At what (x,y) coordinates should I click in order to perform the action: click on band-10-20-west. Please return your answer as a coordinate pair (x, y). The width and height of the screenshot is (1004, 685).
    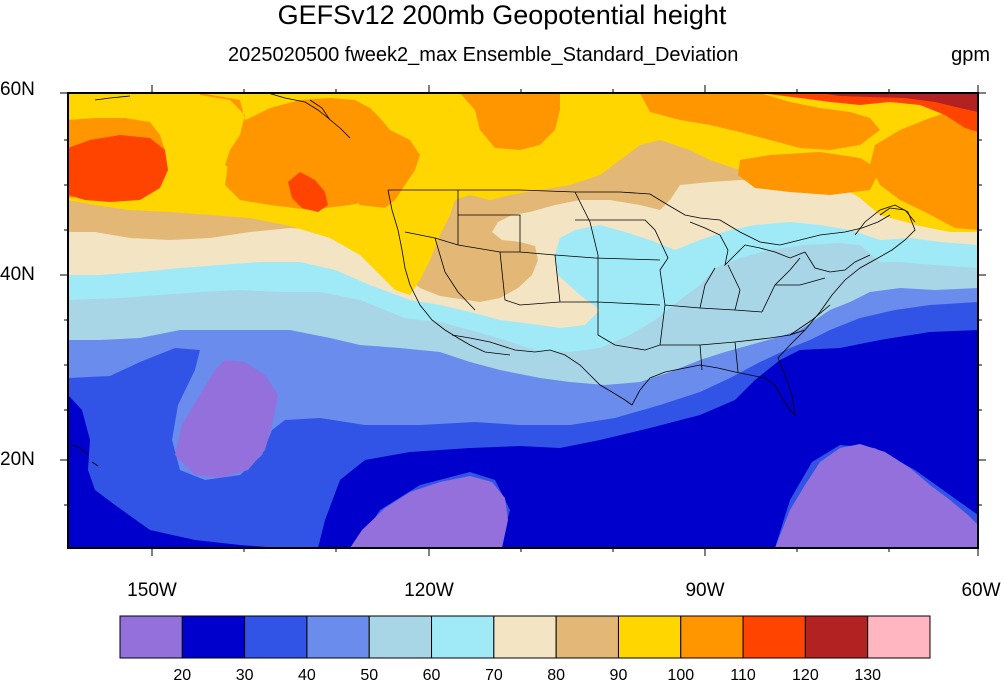
    Looking at the image, I should click on (226, 419).